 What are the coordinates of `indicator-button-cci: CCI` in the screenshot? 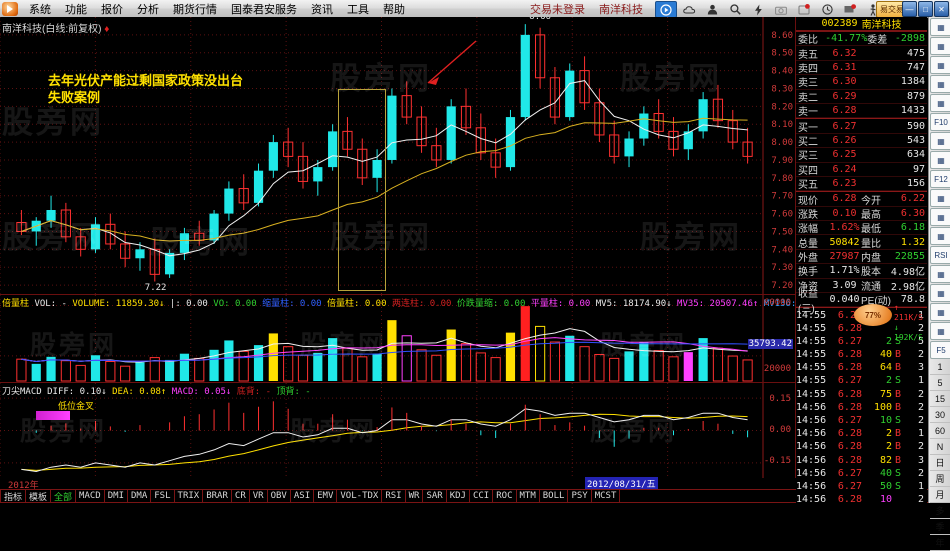 It's located at (481, 496).